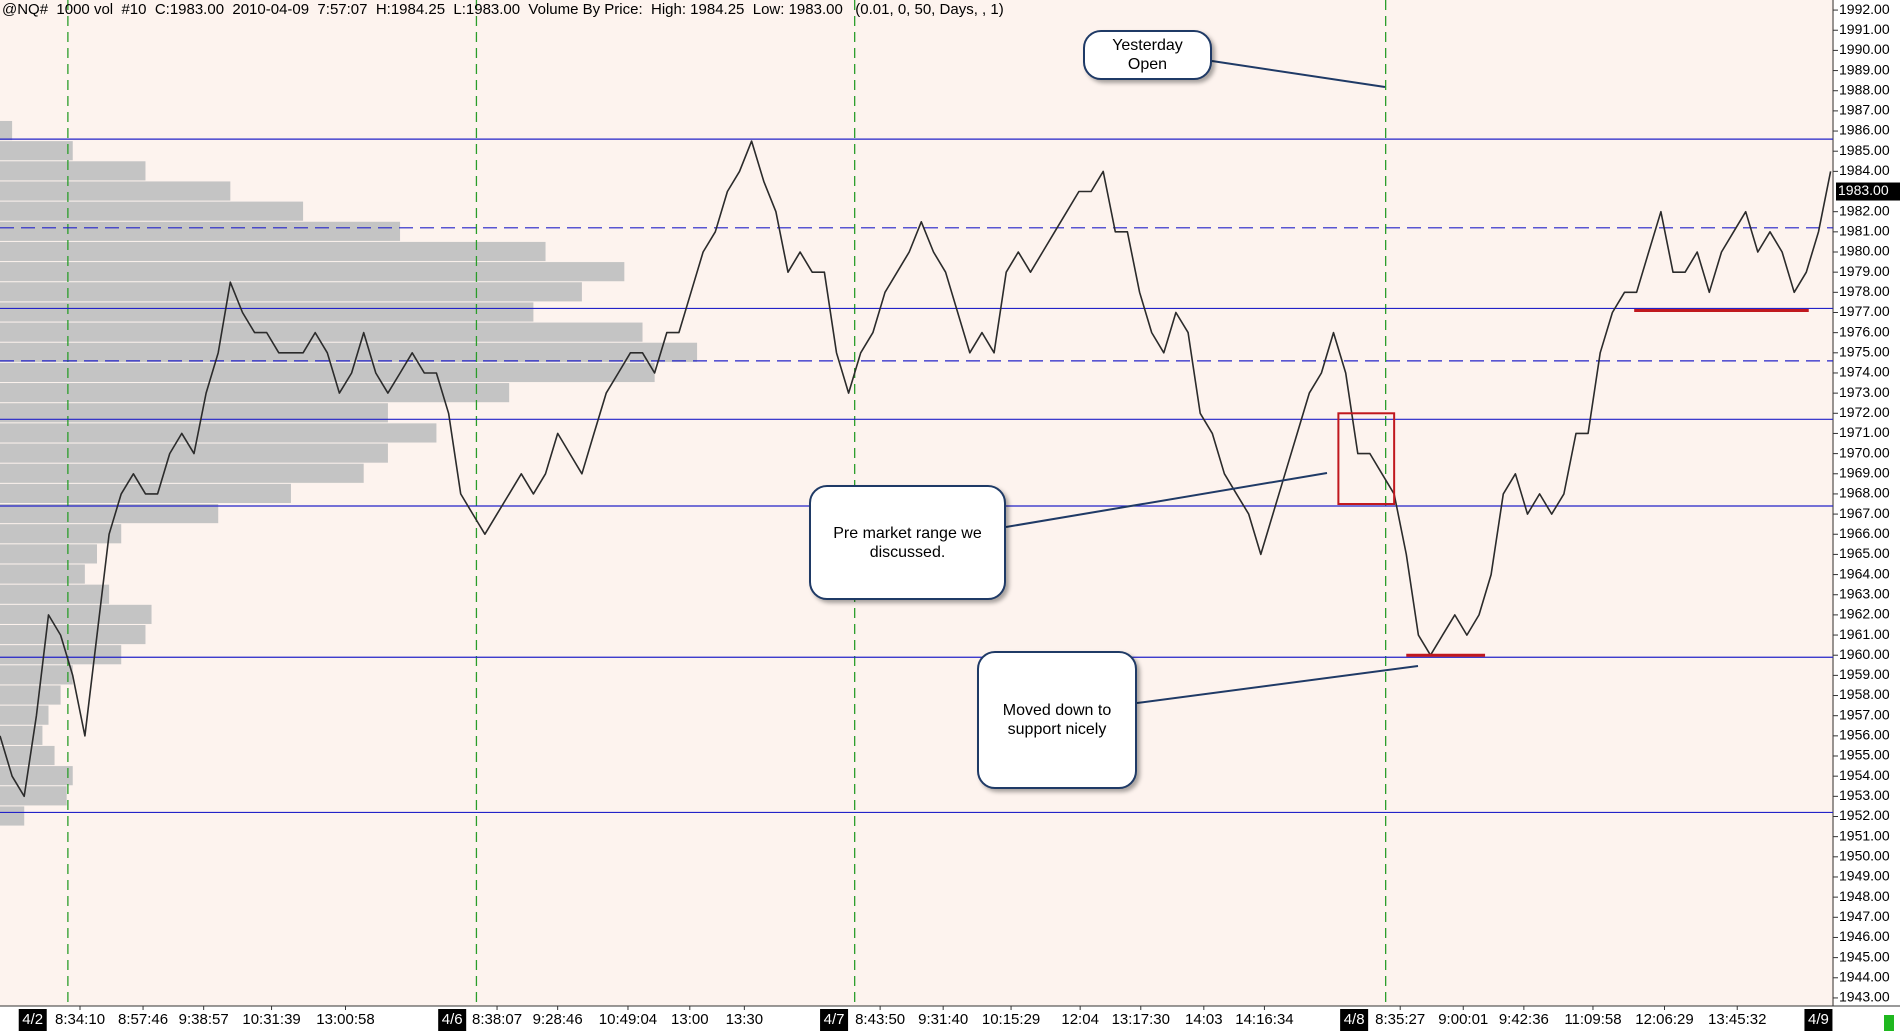 This screenshot has width=1900, height=1033. What do you see at coordinates (1864, 331) in the screenshot?
I see `y-tick-label: 1976.00` at bounding box center [1864, 331].